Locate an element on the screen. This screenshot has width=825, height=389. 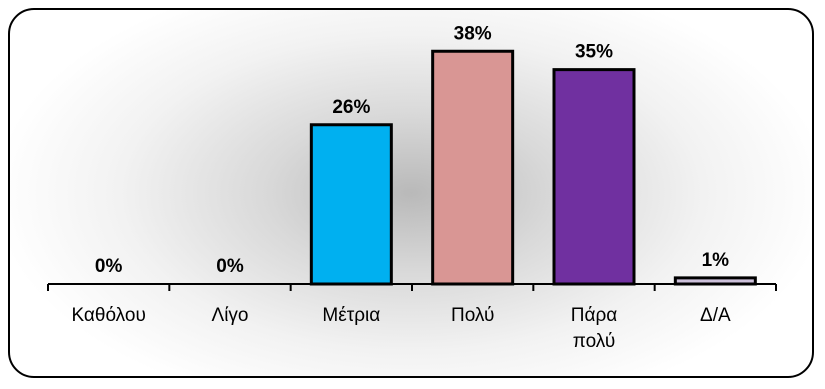
data-label: 38% is located at coordinates (473, 33).